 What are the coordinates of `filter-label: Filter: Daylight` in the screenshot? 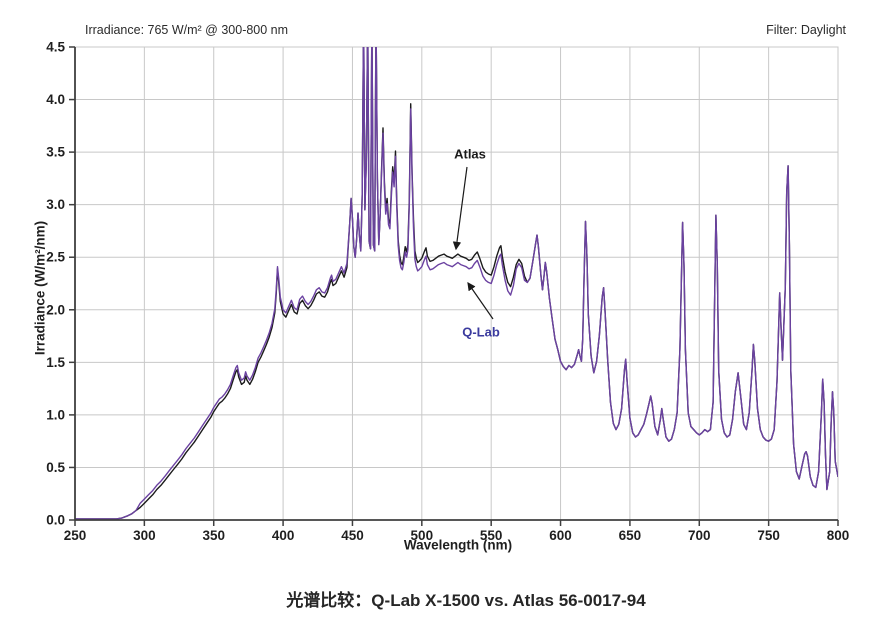 It's located at (806, 30).